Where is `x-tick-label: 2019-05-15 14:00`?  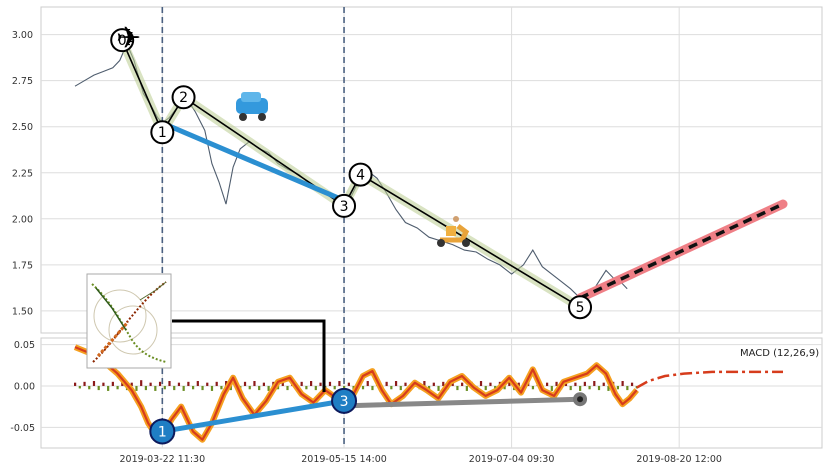 x-tick-label: 2019-05-15 14:00 is located at coordinates (344, 459).